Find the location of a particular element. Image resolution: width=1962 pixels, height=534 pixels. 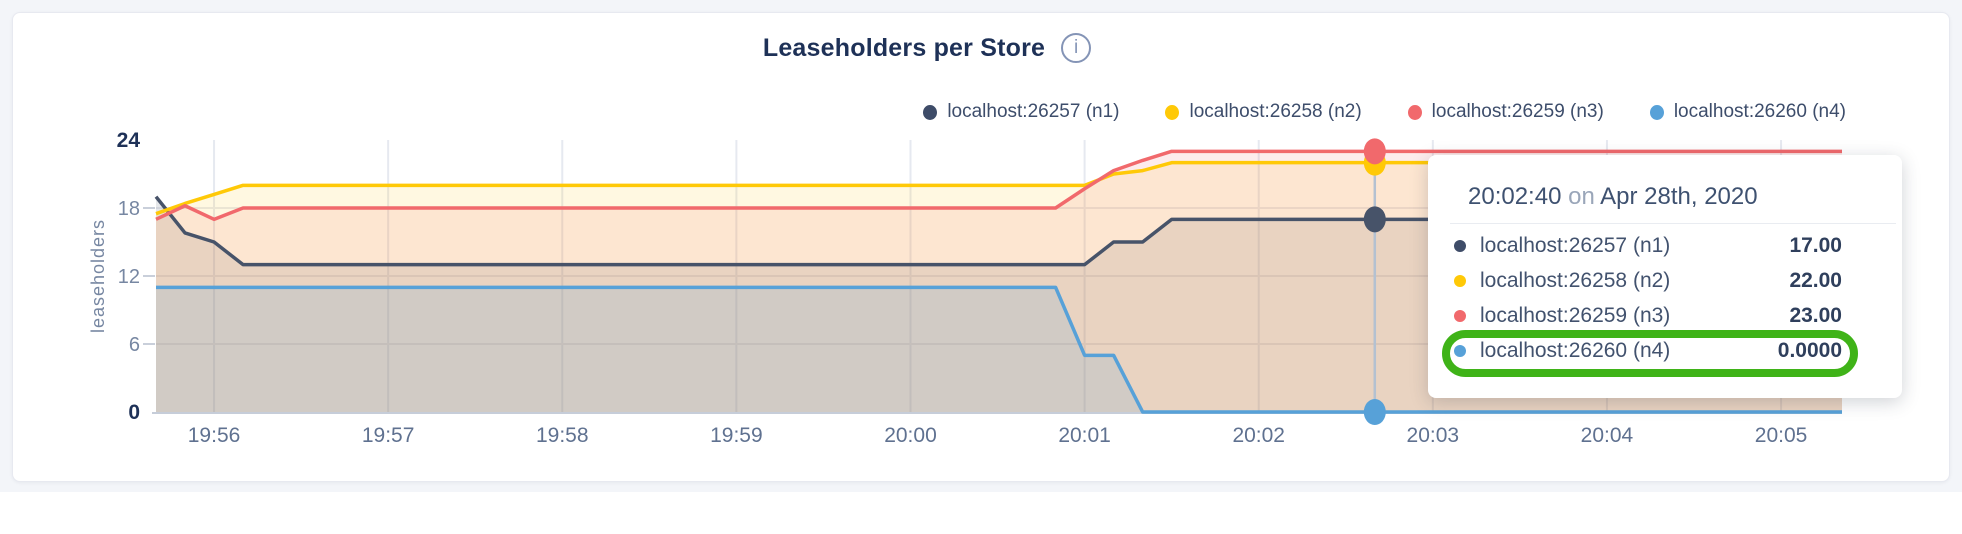

y-tick-label: 12 is located at coordinates (129, 277).